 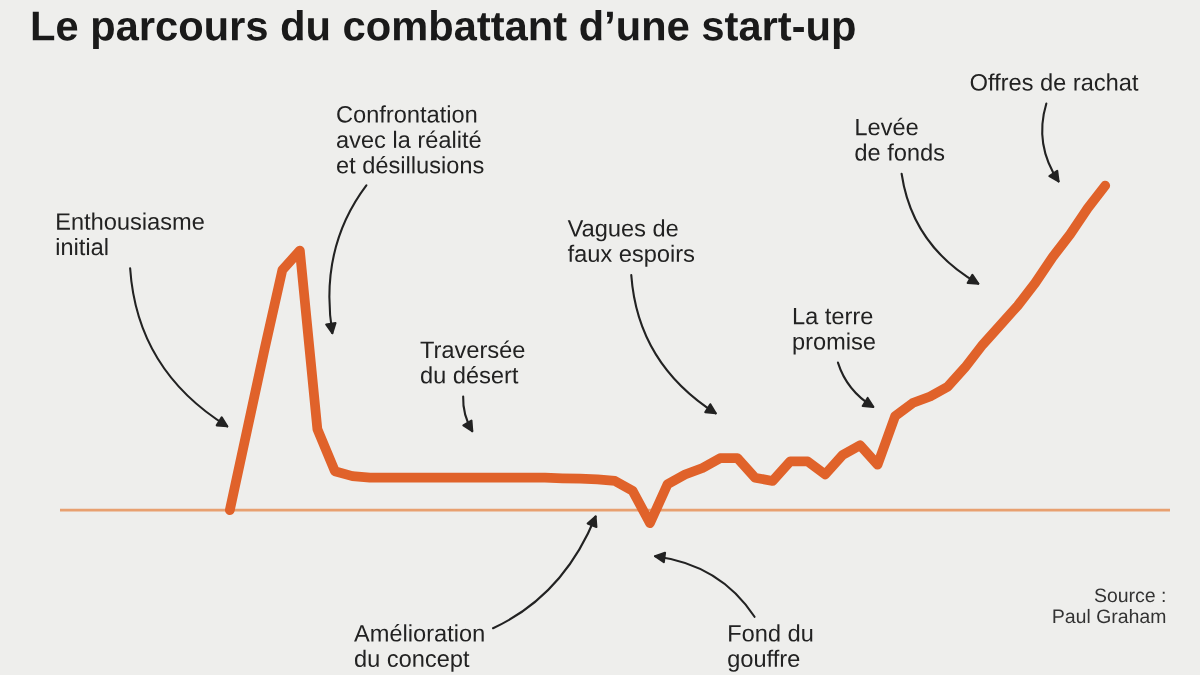 What do you see at coordinates (1109, 606) in the screenshot?
I see `source-note: Source : Paul Graham` at bounding box center [1109, 606].